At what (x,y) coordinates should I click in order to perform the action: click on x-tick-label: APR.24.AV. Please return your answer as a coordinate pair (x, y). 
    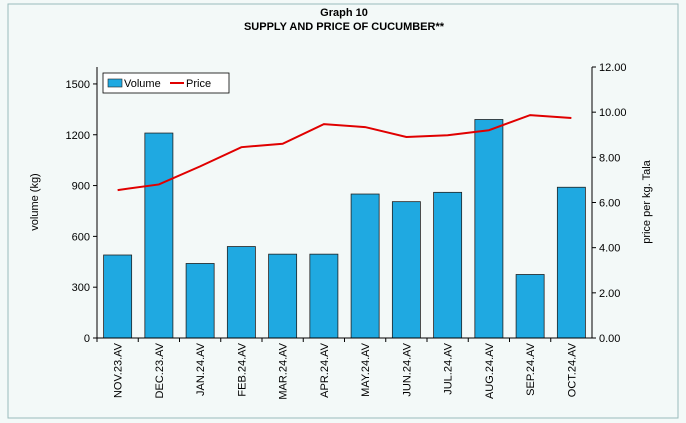
    Looking at the image, I should click on (325, 369).